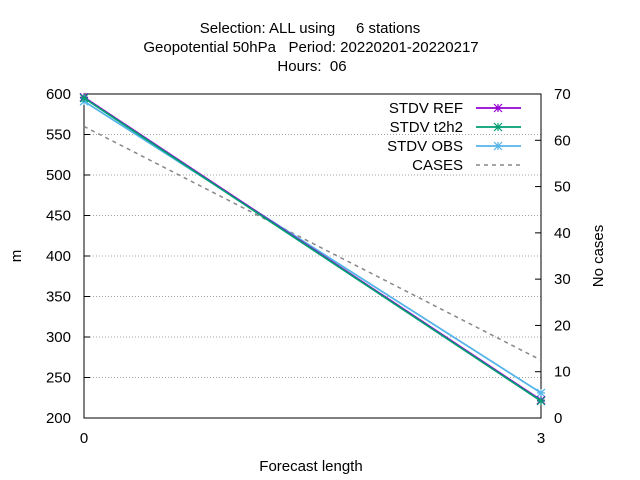  I want to click on y-tick-label: 600, so click(58, 94).